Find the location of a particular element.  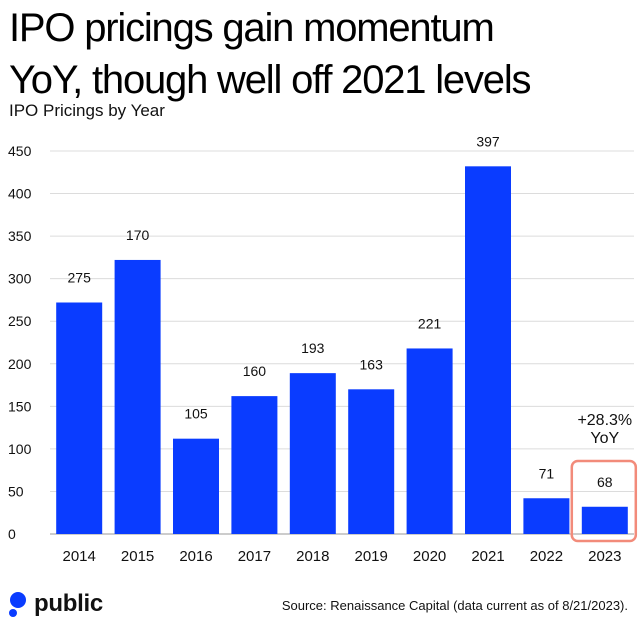

x-tick-label: 2023 is located at coordinates (604, 556).